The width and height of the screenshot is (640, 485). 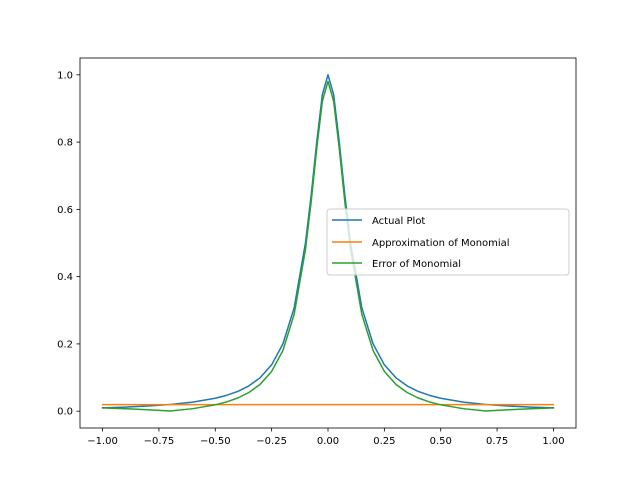 I want to click on legend-label-actual-plot: Actual Plot, so click(x=398, y=221).